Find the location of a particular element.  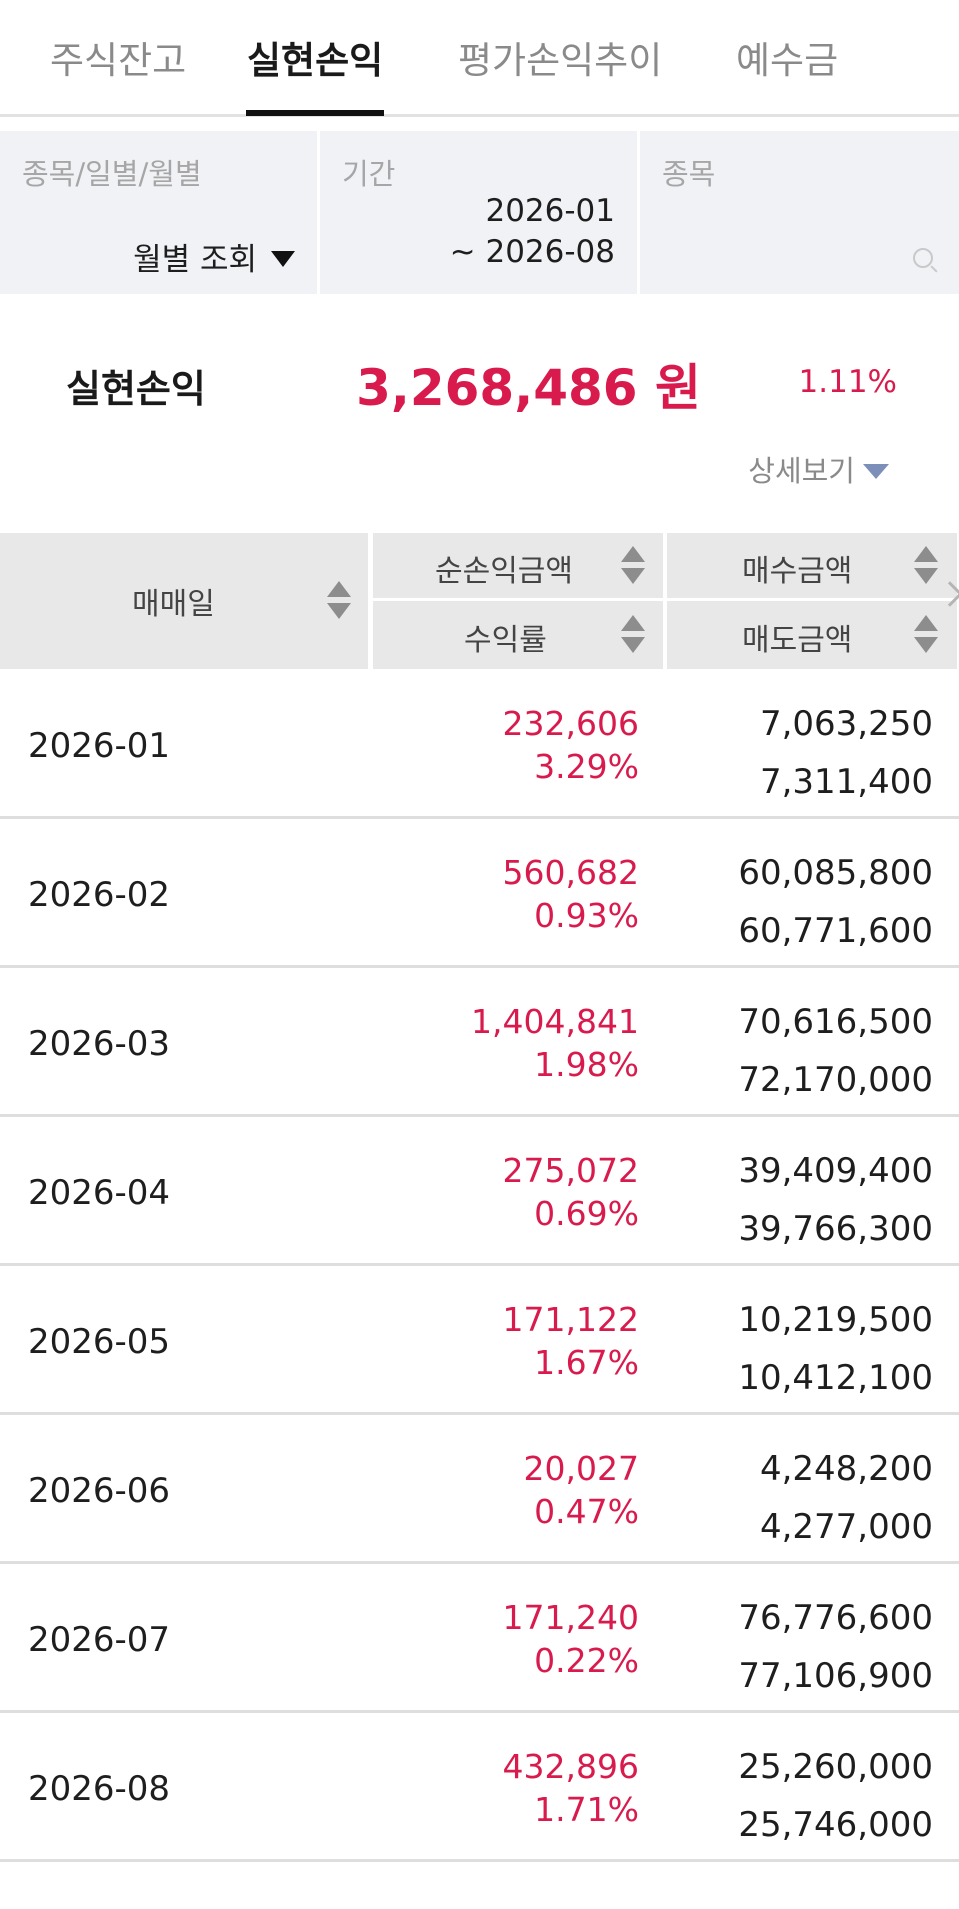

stock-label: 종목 is located at coordinates (689, 174).